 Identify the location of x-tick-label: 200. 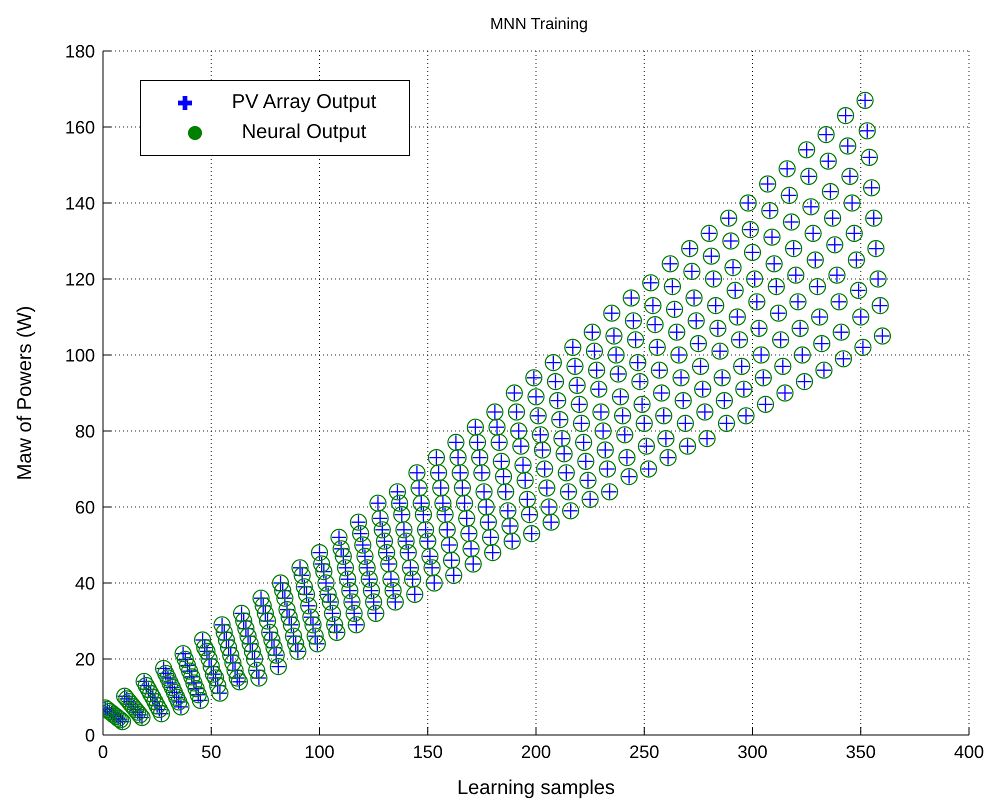
(536, 752).